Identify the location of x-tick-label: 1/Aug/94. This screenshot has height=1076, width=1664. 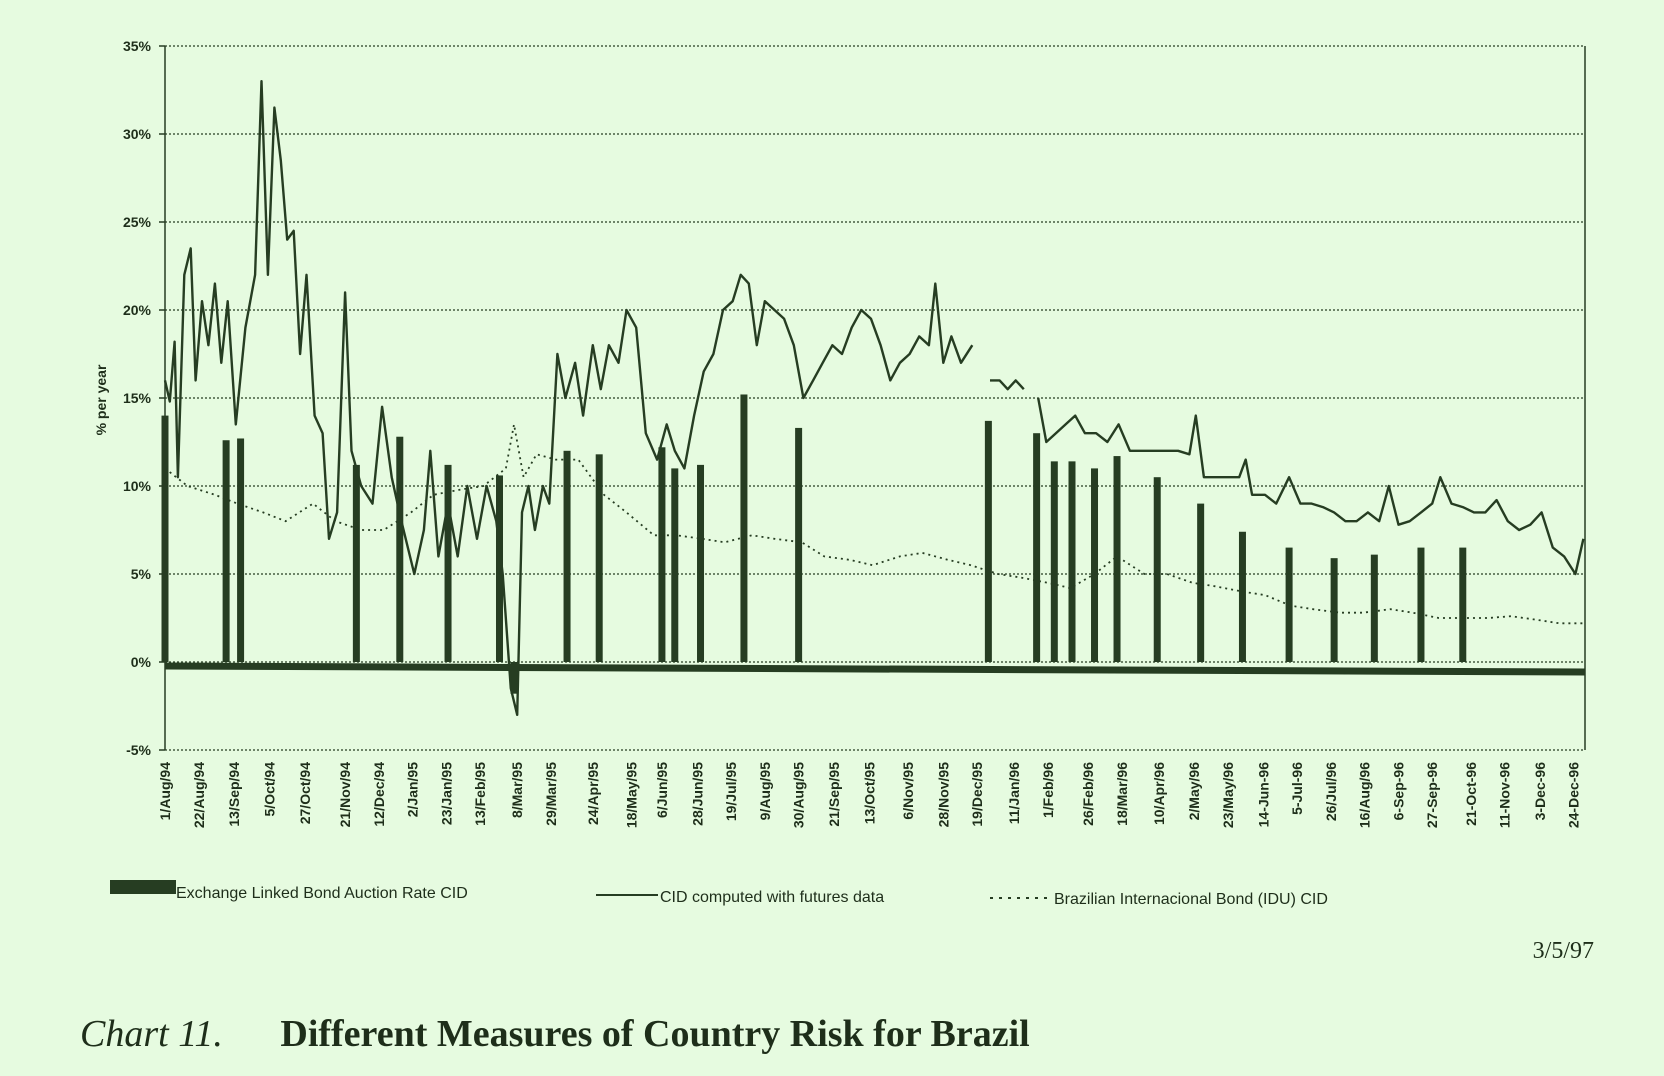
(165, 791).